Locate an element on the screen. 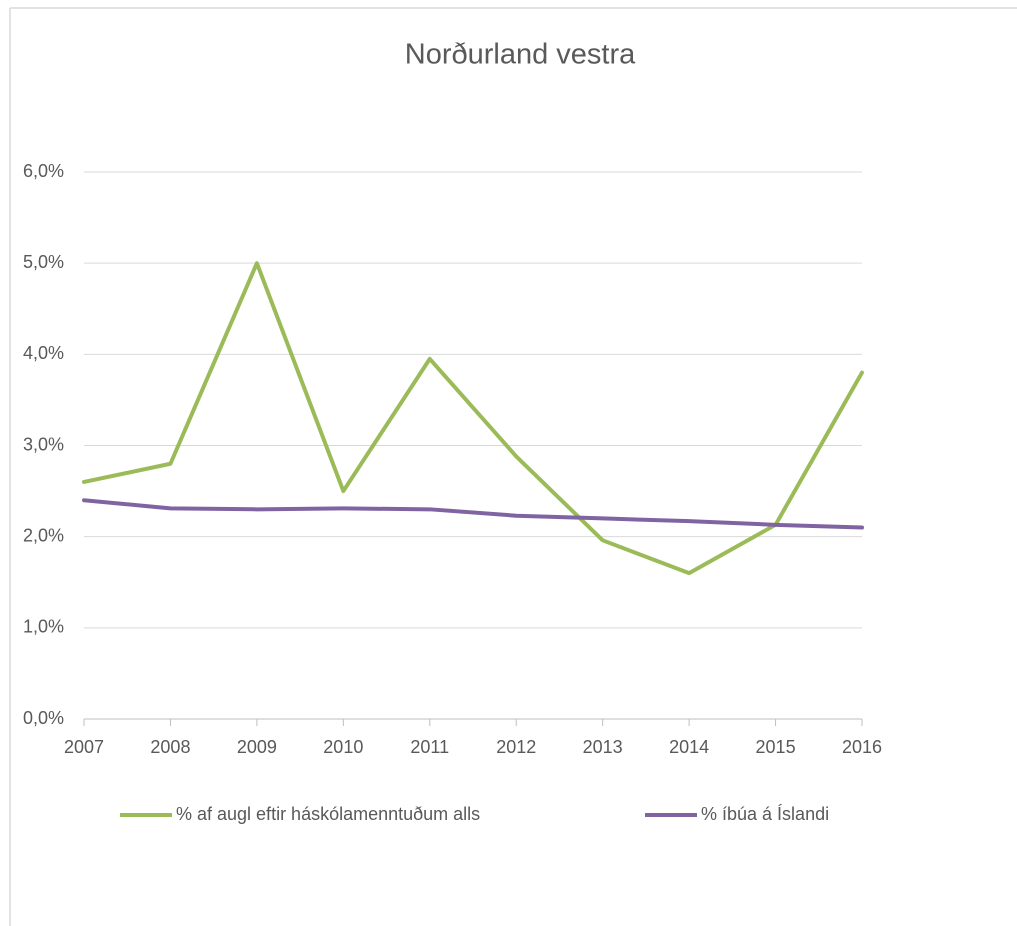  chart-title: Norðurland vestra is located at coordinates (520, 55).